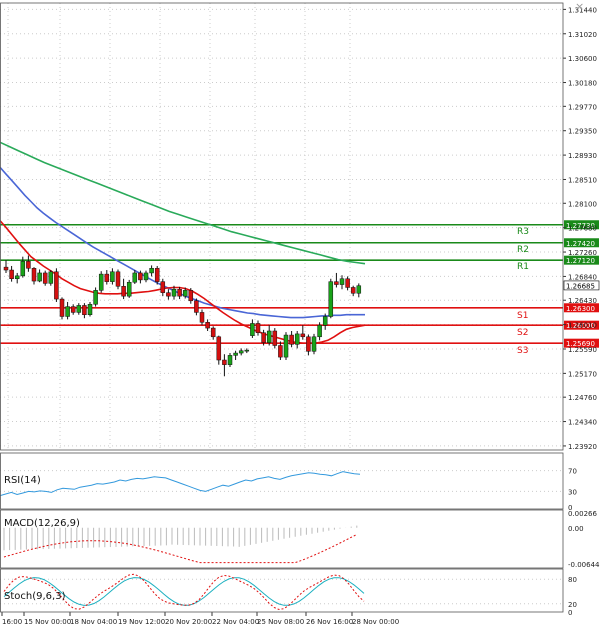  I want to click on pane-border, so click(282, 539).